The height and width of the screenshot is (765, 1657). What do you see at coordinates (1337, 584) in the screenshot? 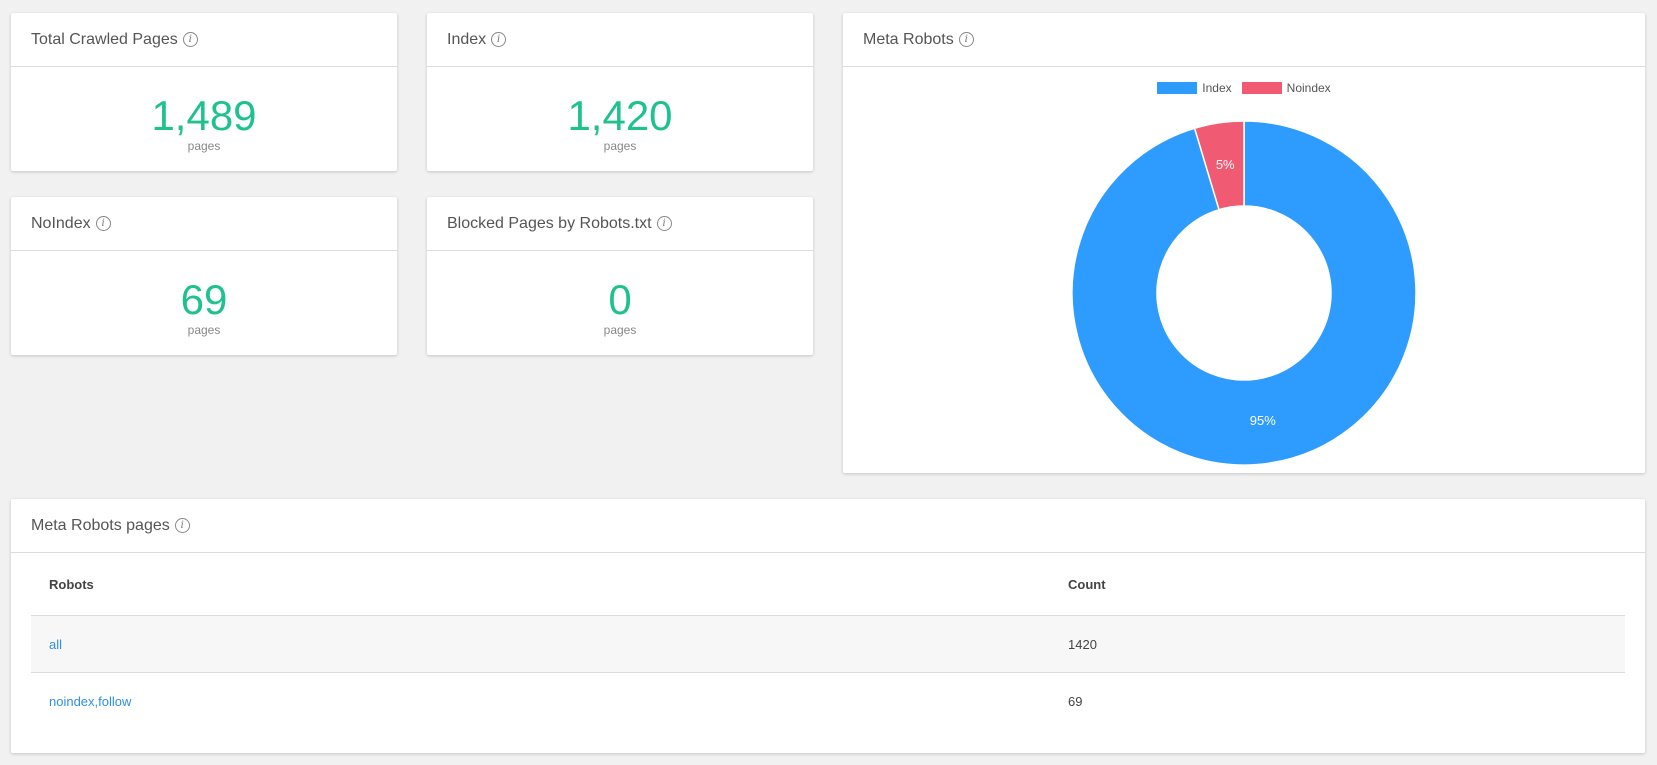
I see `column-header-count: Count` at bounding box center [1337, 584].